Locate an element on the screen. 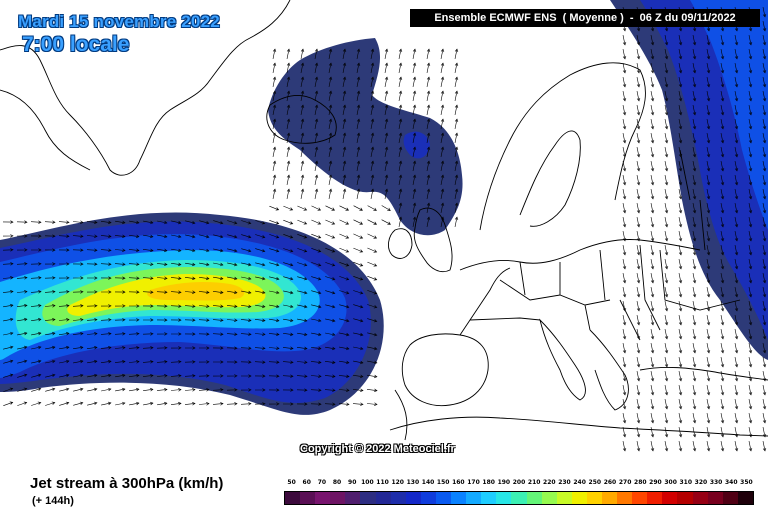 The image size is (768, 512). scale-label: 60 is located at coordinates (306, 482).